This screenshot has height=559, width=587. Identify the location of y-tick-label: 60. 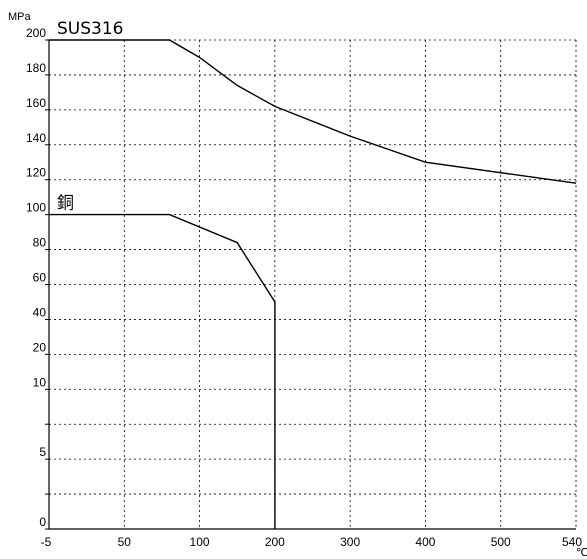
(40, 278).